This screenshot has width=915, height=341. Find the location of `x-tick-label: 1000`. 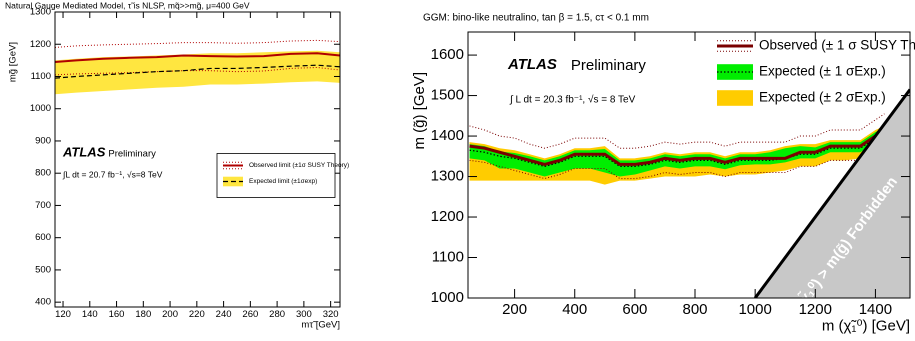

x-tick-label: 1000 is located at coordinates (754, 309).